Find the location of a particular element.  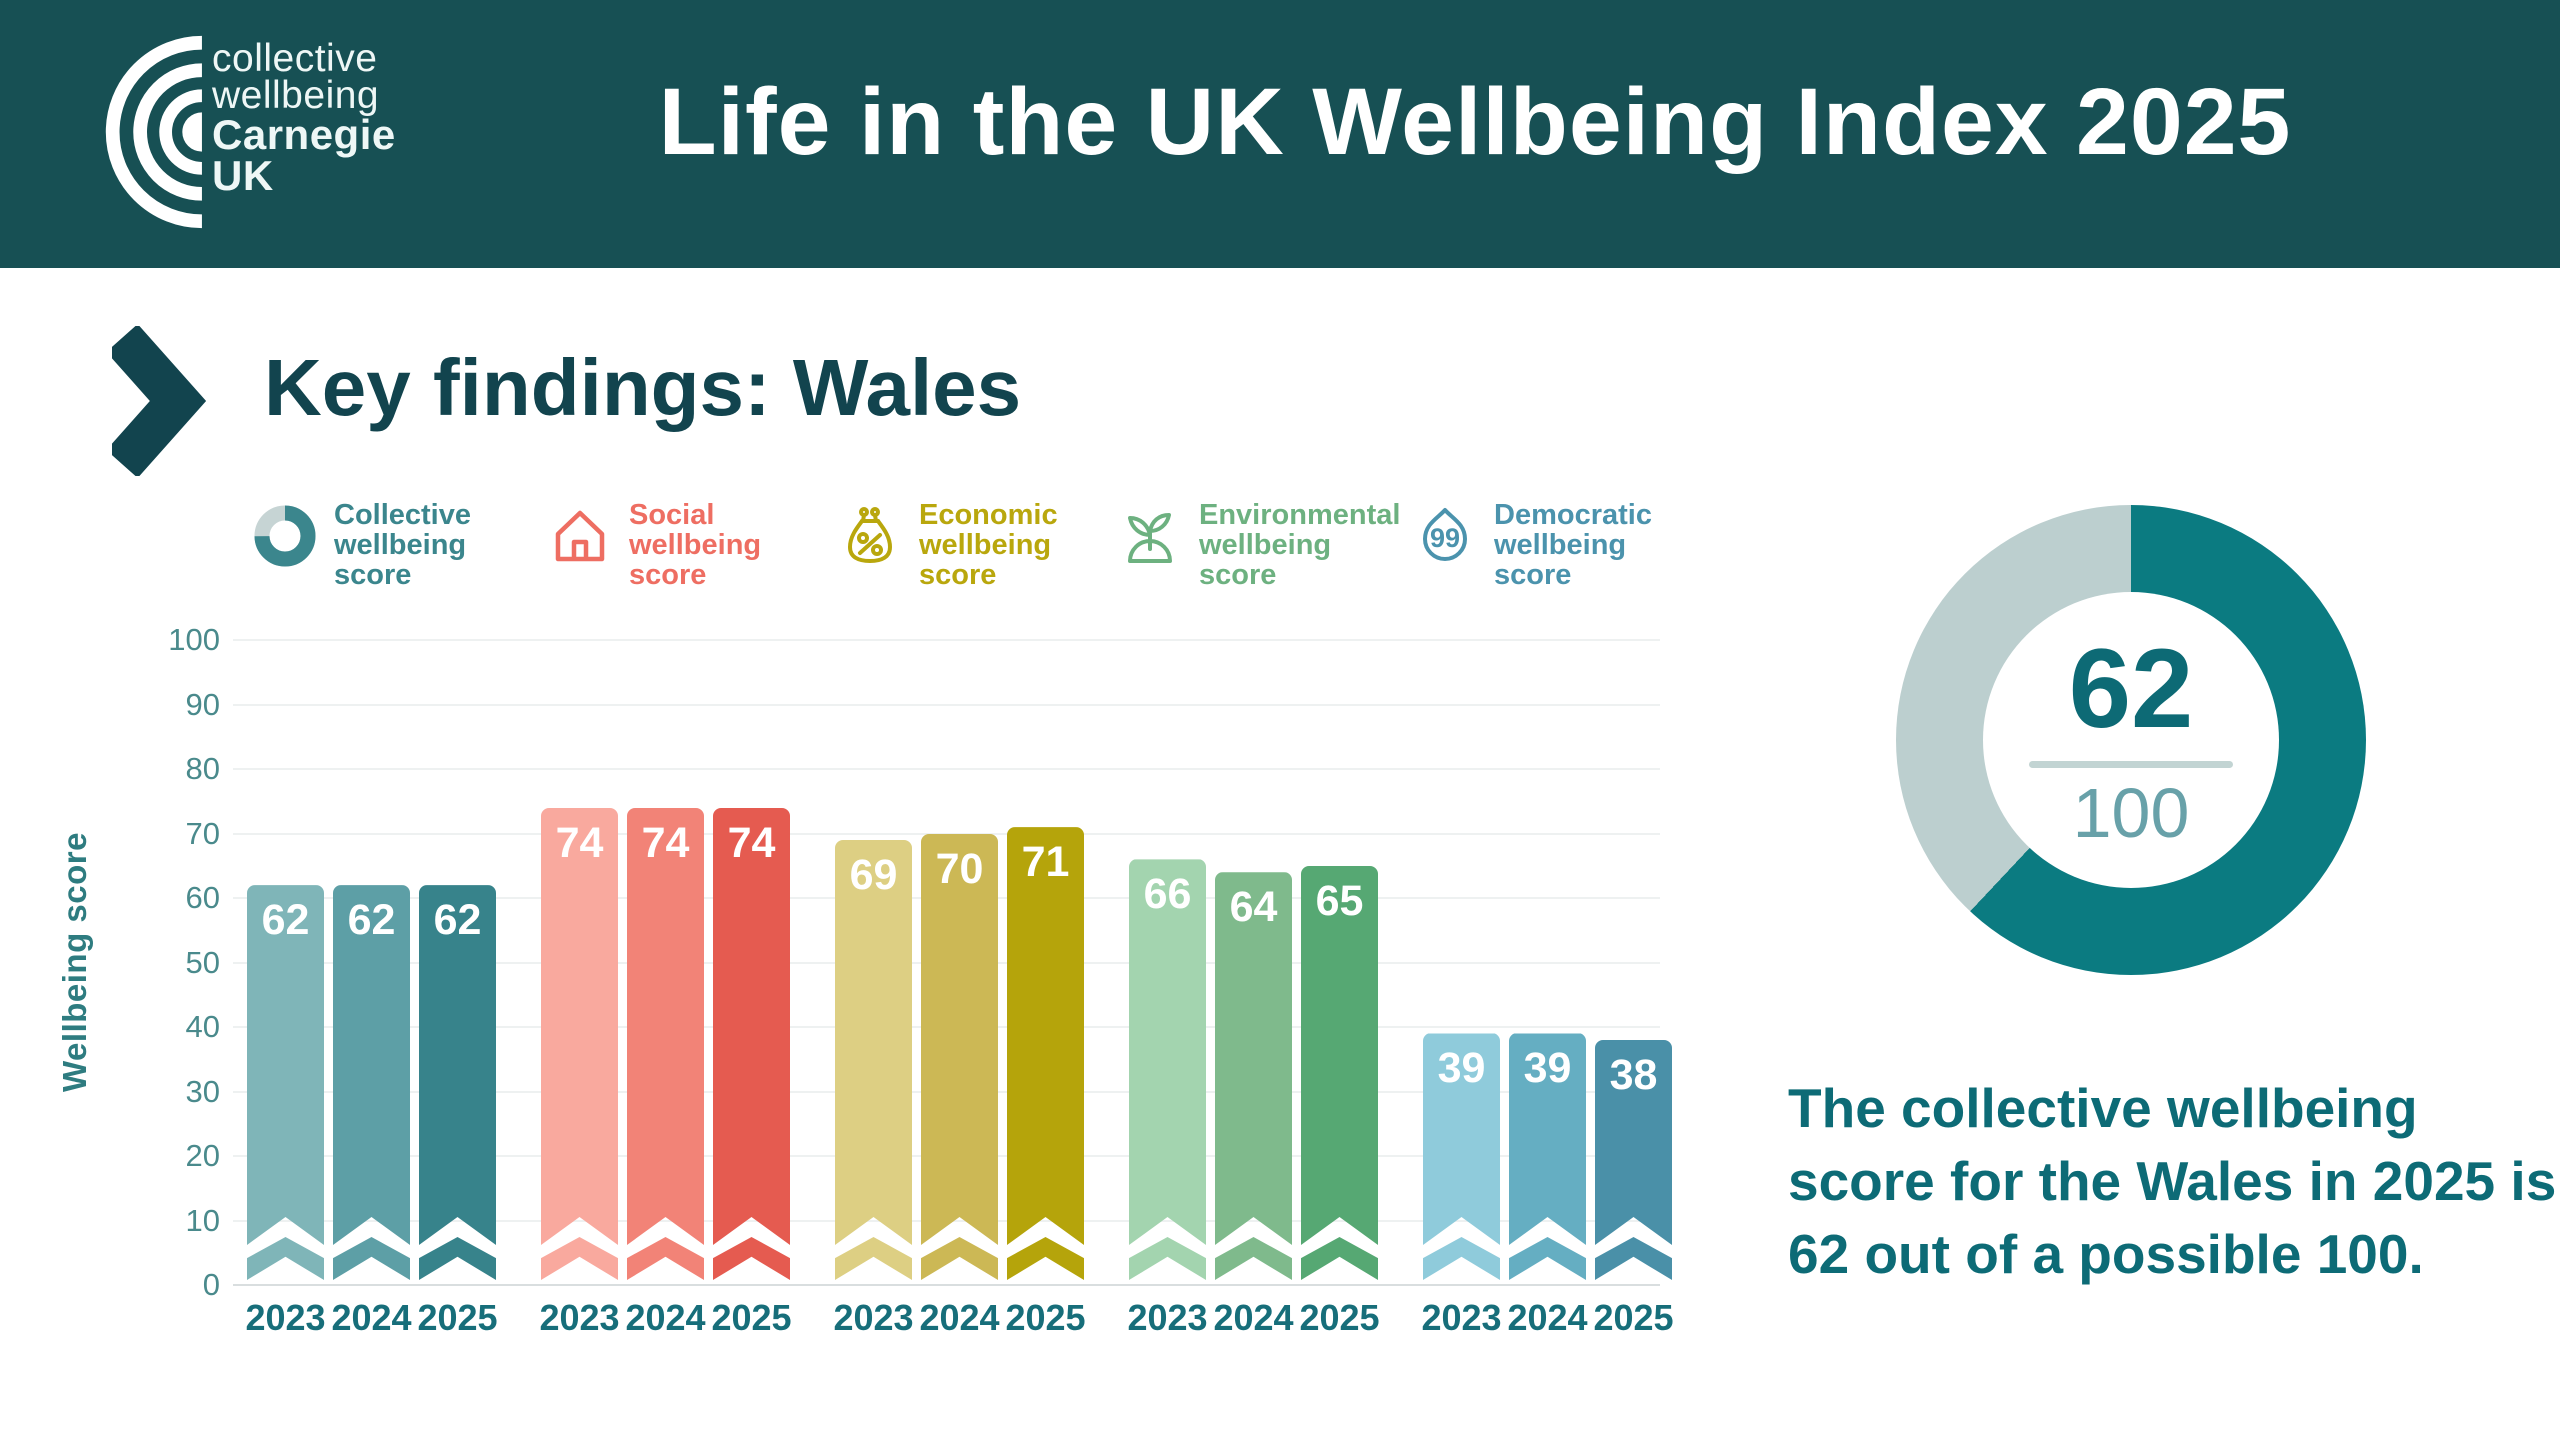

y-tick-label: 10 is located at coordinates (202, 1220).